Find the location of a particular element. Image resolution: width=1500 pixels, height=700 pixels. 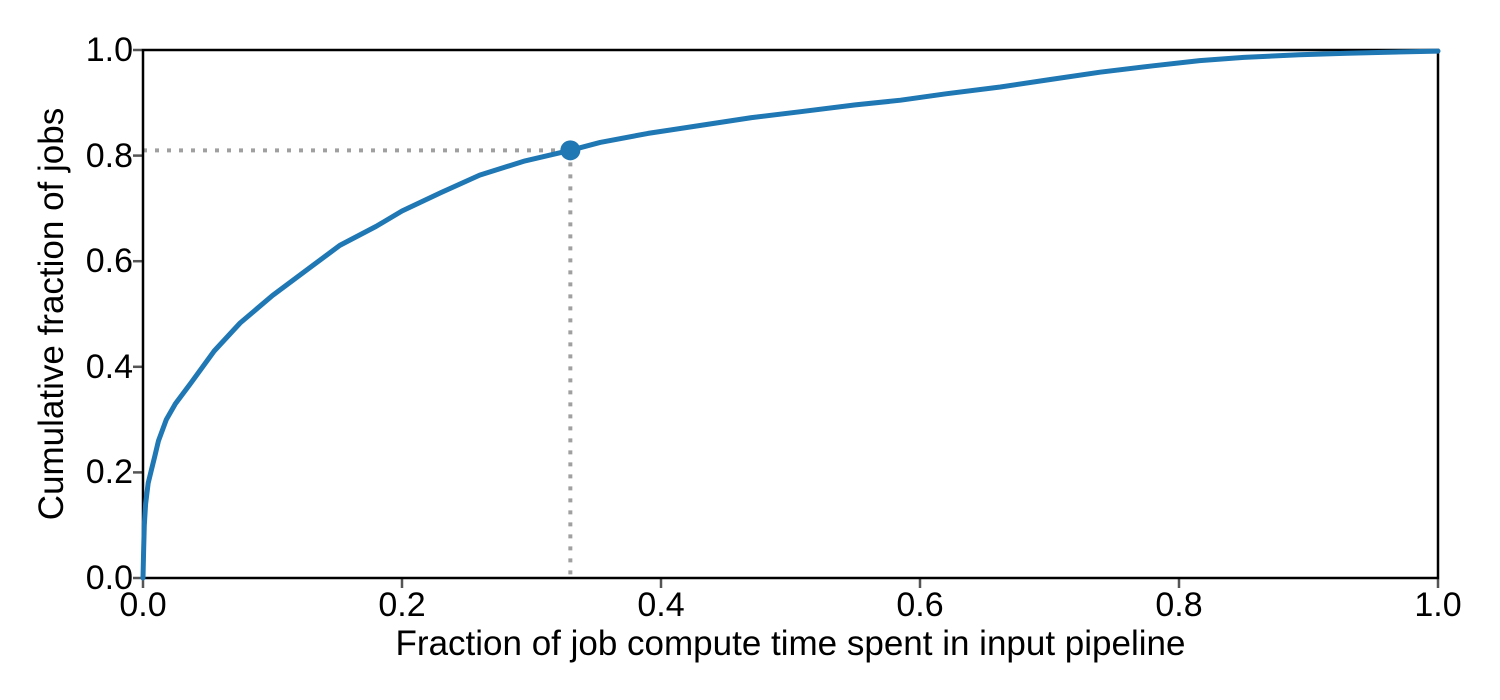

x-tick-label-0.4: 0.4 is located at coordinates (661, 605).